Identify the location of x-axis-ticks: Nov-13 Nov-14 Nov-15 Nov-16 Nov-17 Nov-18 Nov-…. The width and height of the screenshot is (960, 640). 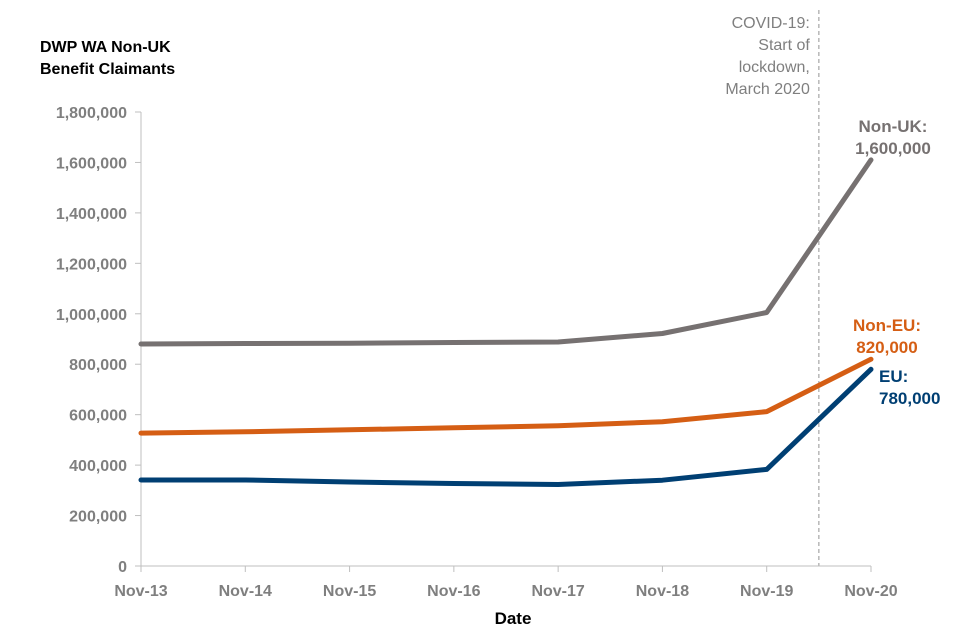
(506, 583).